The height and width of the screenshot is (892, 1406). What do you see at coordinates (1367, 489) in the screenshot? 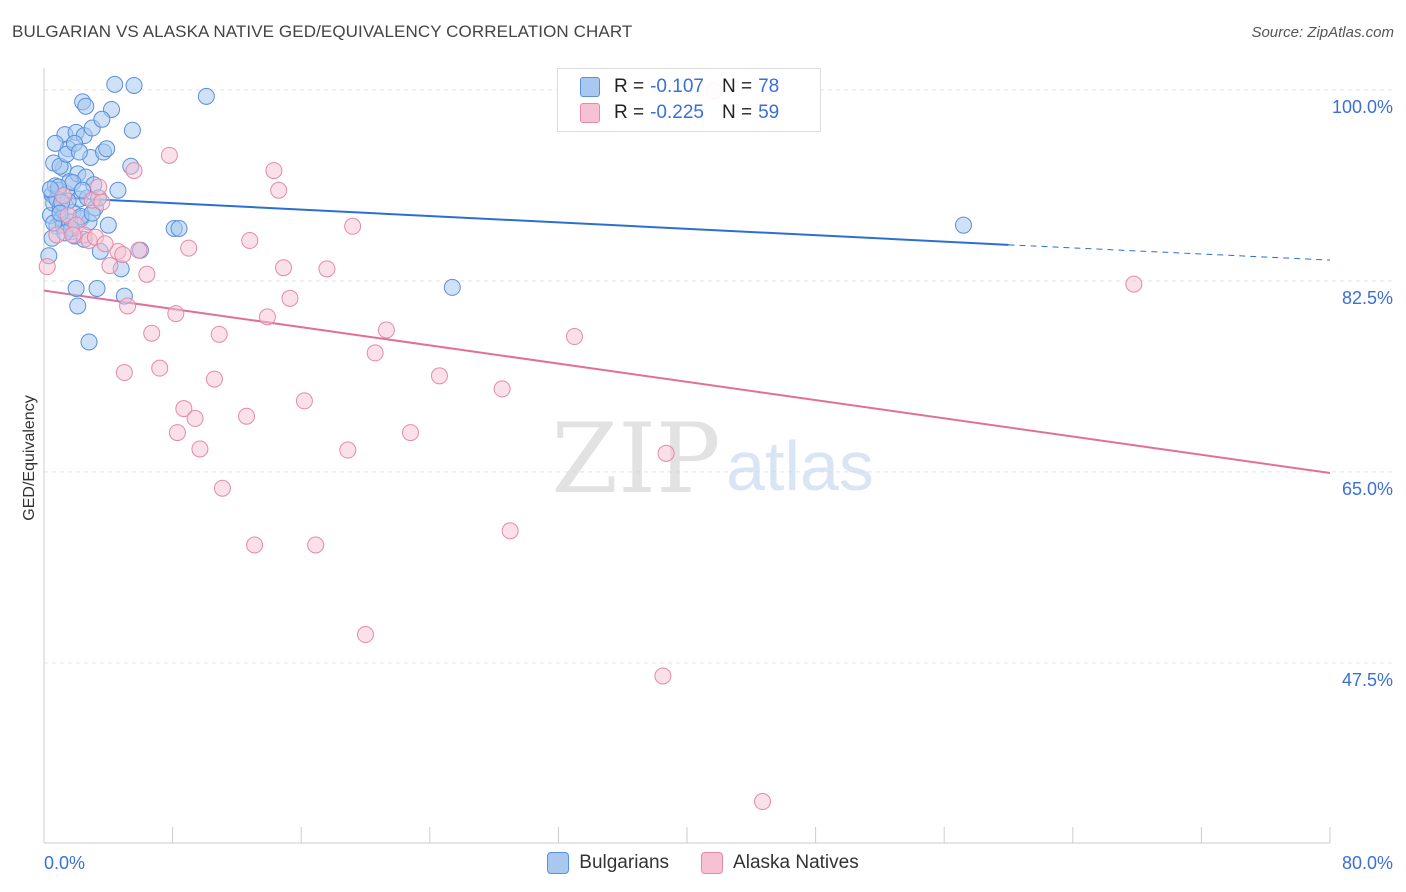
I see `y-tick-label: 65.0%` at bounding box center [1367, 489].